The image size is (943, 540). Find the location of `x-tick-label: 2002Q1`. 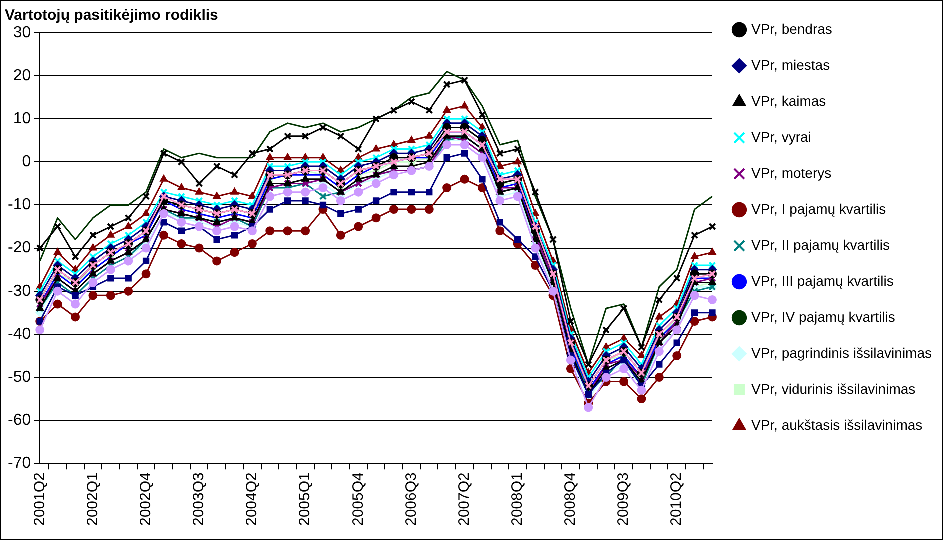

x-tick-label: 2002Q1 is located at coordinates (93, 499).